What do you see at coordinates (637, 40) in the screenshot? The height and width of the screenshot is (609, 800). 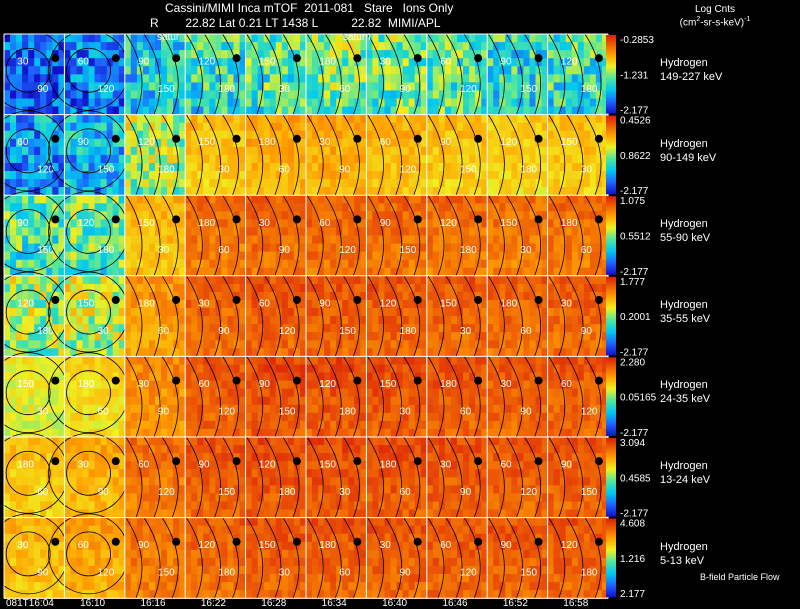 I see `colorbar-max: -0.2853` at bounding box center [637, 40].